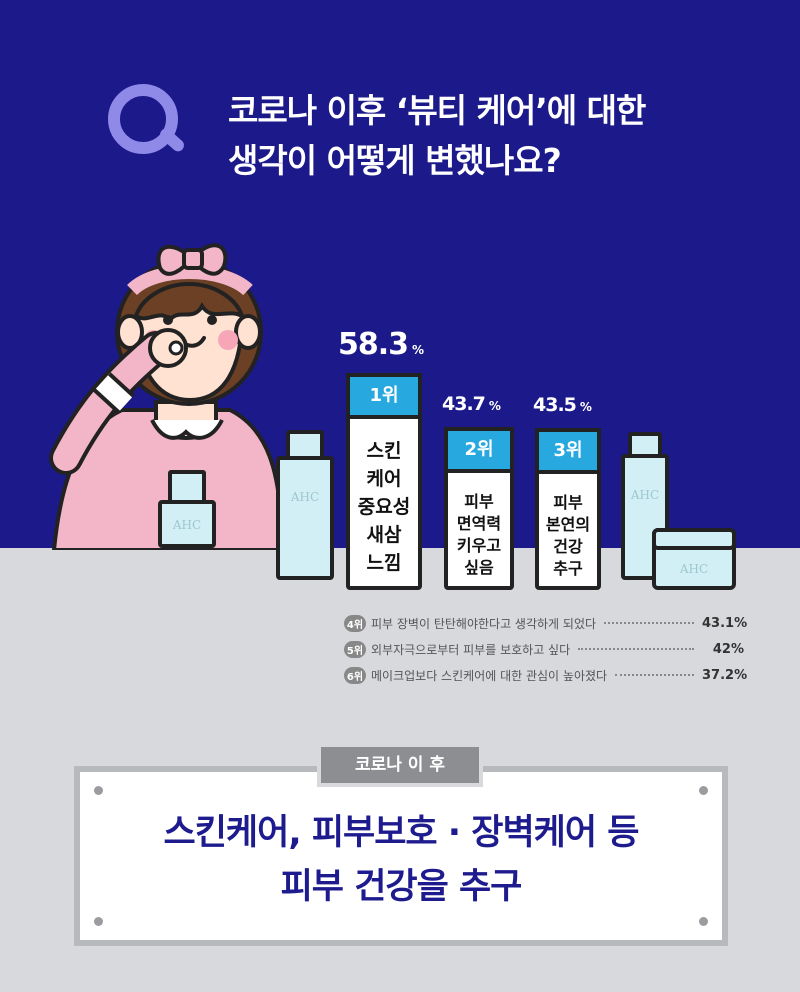 Image resolution: width=800 pixels, height=992 pixels. I want to click on ahc-bottle-tall-left: AHC, so click(305, 518).